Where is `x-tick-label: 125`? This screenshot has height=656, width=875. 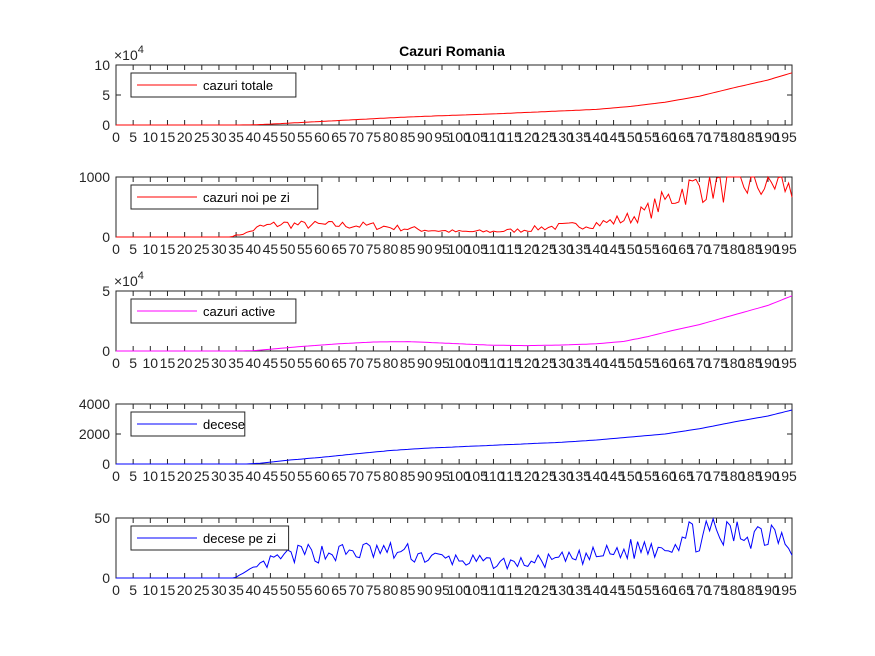
x-tick-label: 125 is located at coordinates (545, 590).